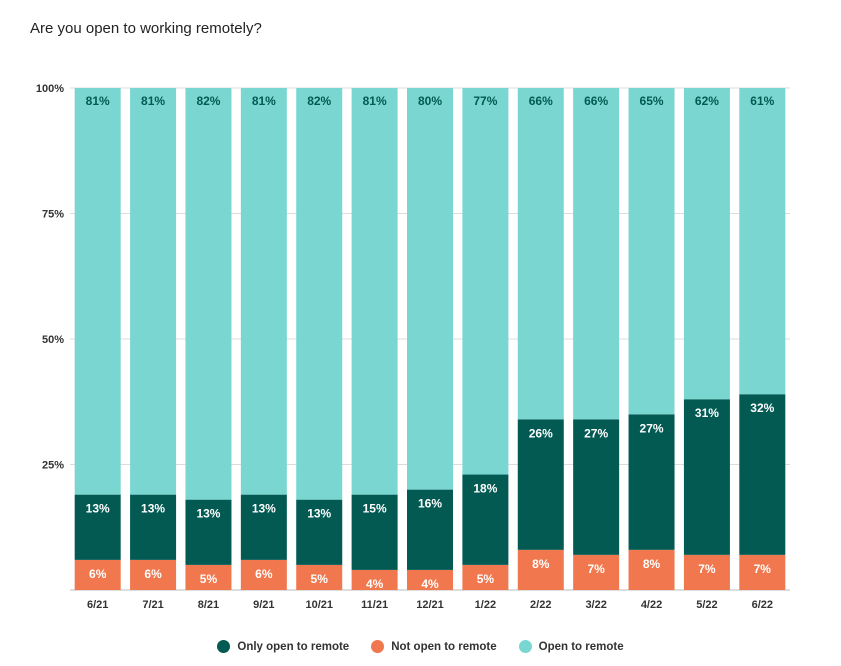 Image resolution: width=841 pixels, height=666 pixels. I want to click on chart-title: Are you open to working remotely?, so click(146, 28).